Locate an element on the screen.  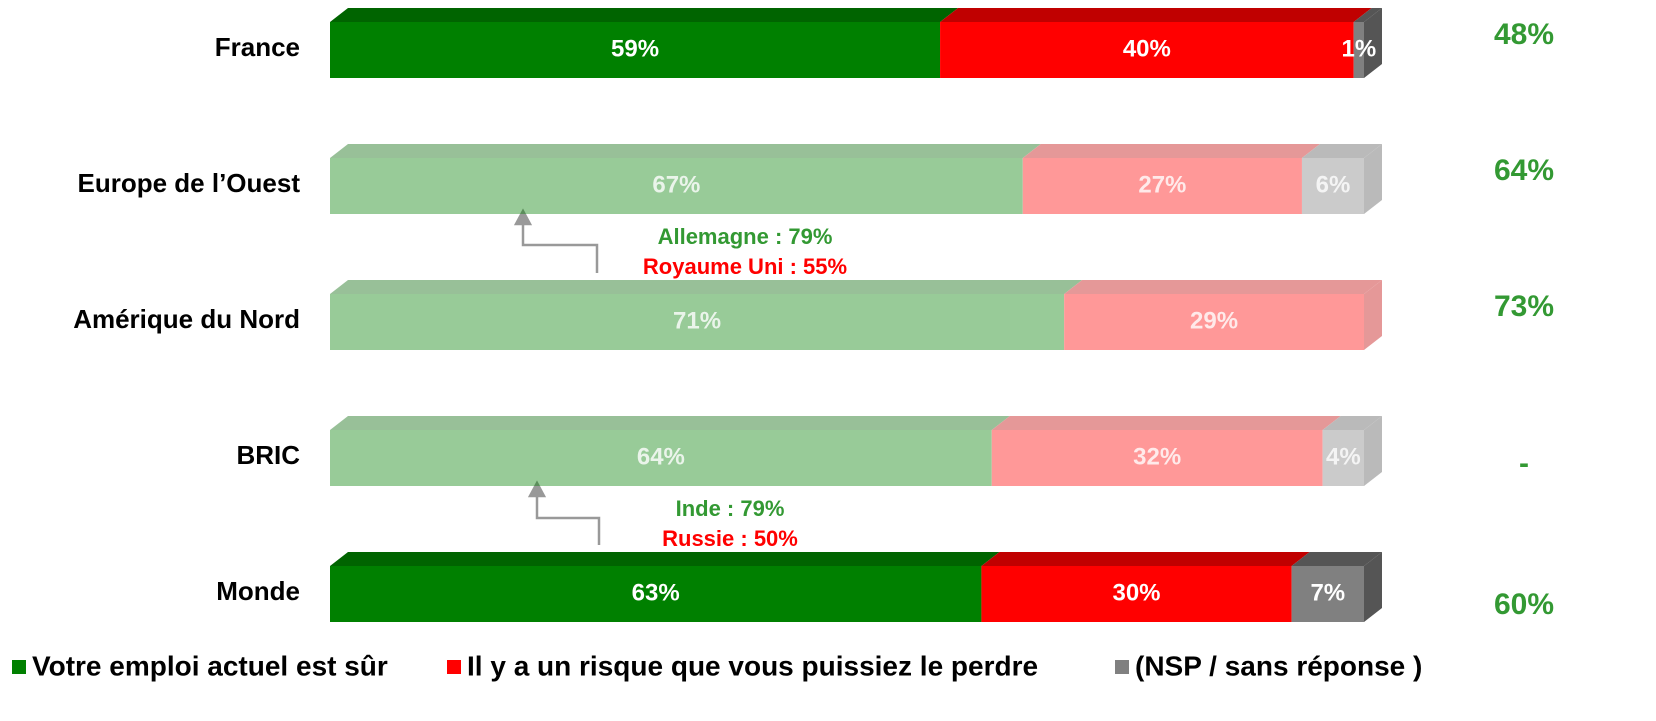
value-label: 67% is located at coordinates (676, 184).